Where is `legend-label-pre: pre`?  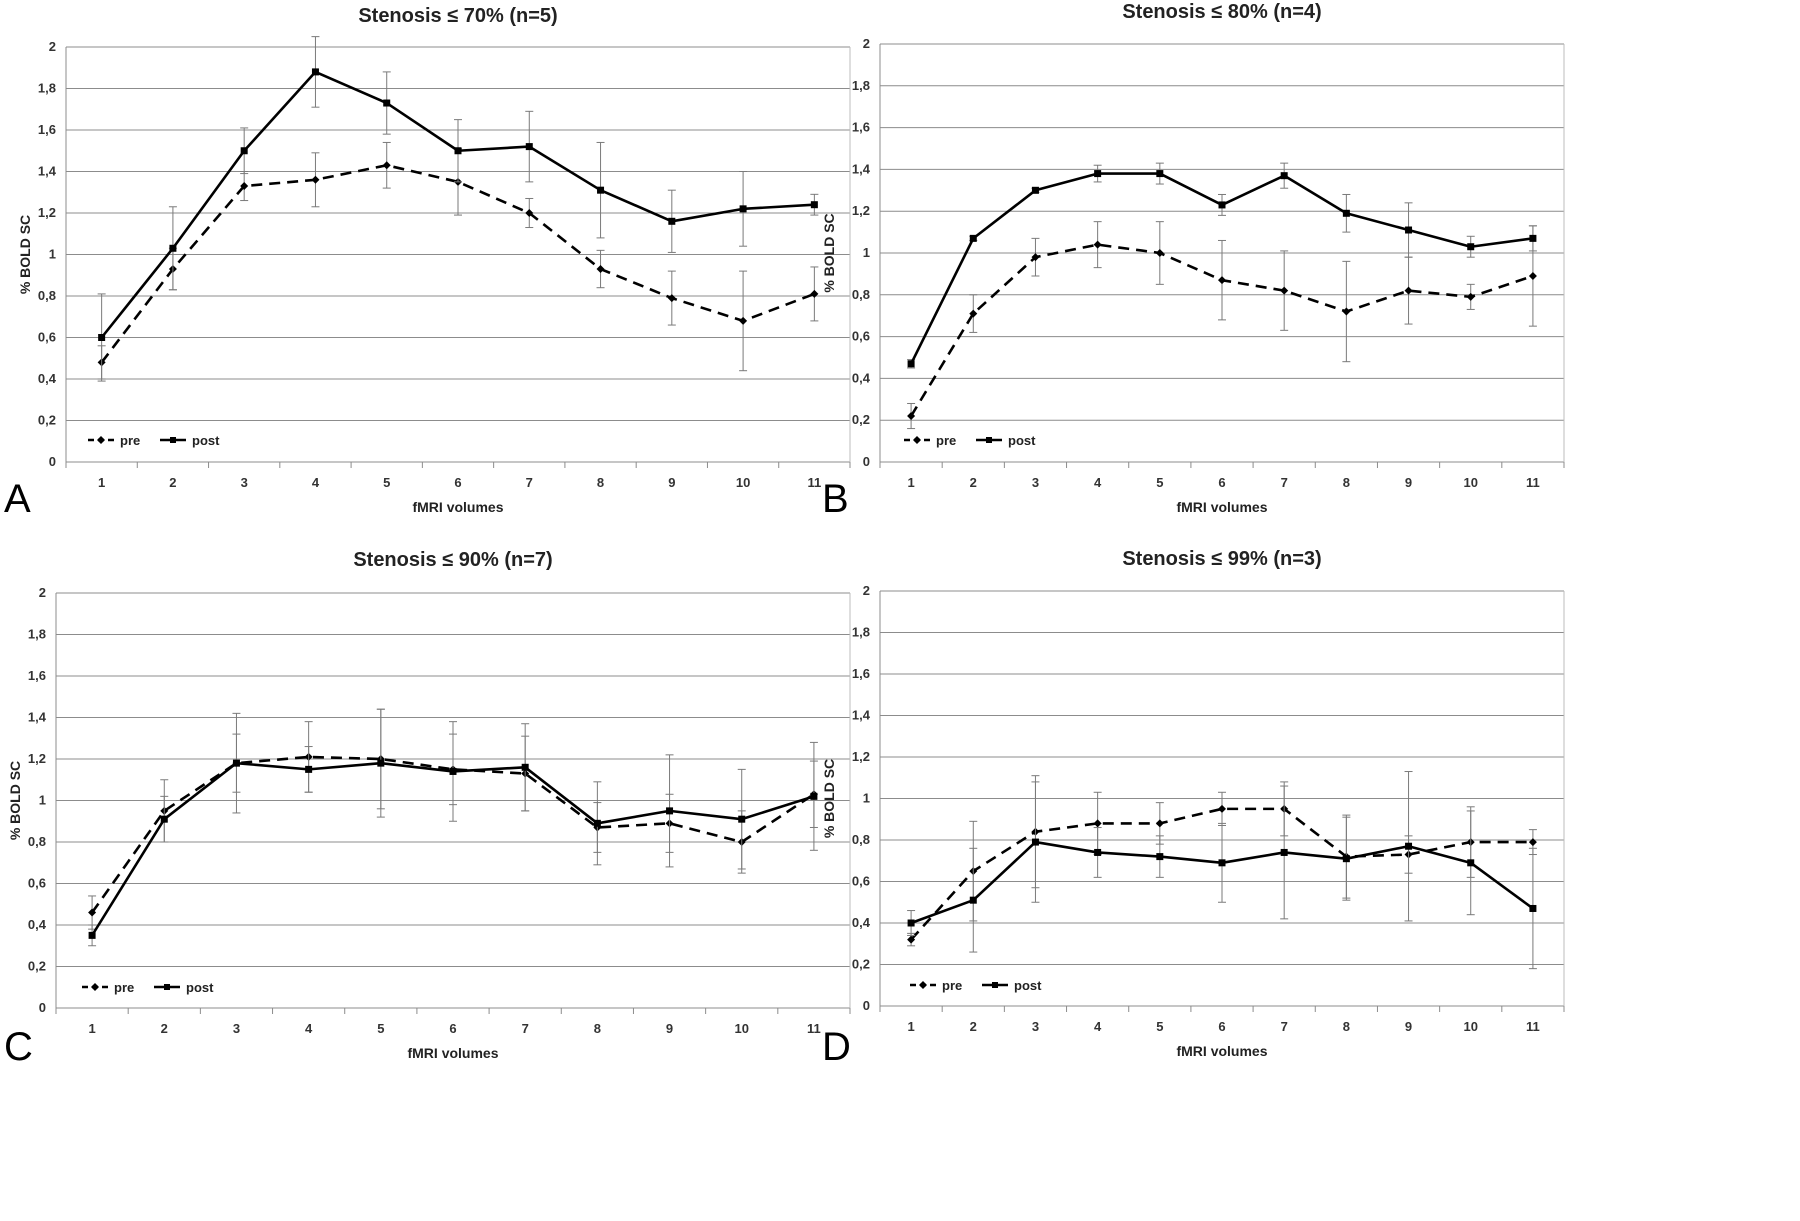
legend-label-pre: pre is located at coordinates (946, 440).